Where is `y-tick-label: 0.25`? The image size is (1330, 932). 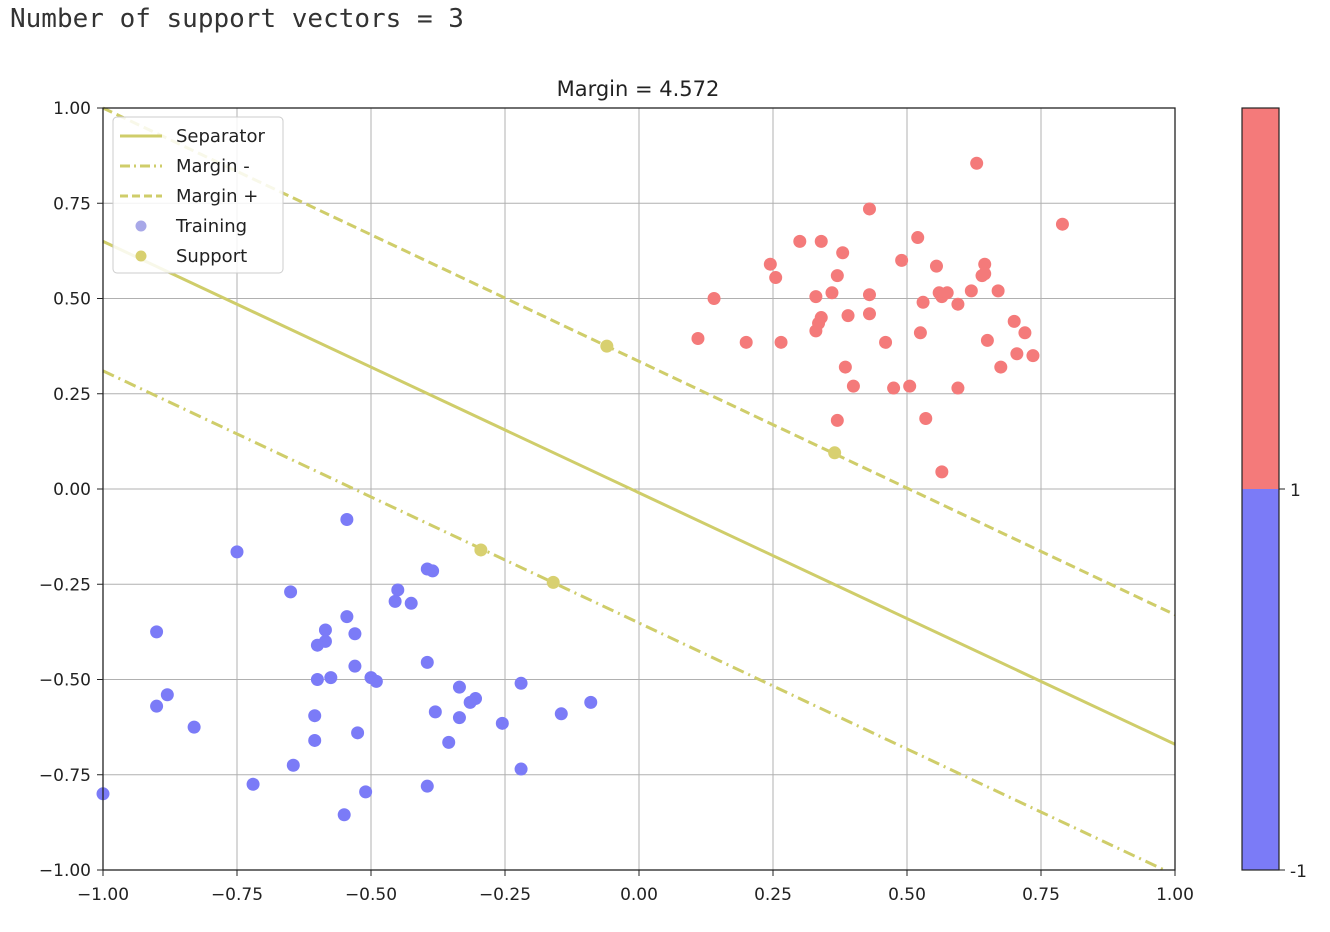 y-tick-label: 0.25 is located at coordinates (72, 395).